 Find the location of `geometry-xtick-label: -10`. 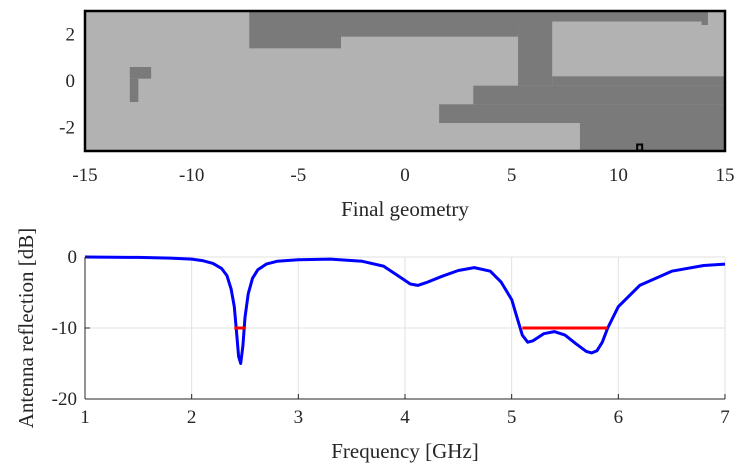

geometry-xtick-label: -10 is located at coordinates (191, 175).